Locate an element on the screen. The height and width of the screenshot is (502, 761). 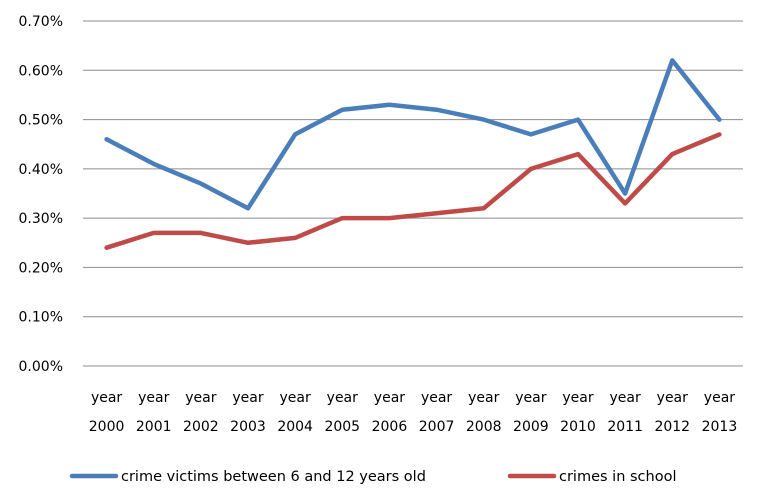
legend-label: crimes in school is located at coordinates (618, 477).